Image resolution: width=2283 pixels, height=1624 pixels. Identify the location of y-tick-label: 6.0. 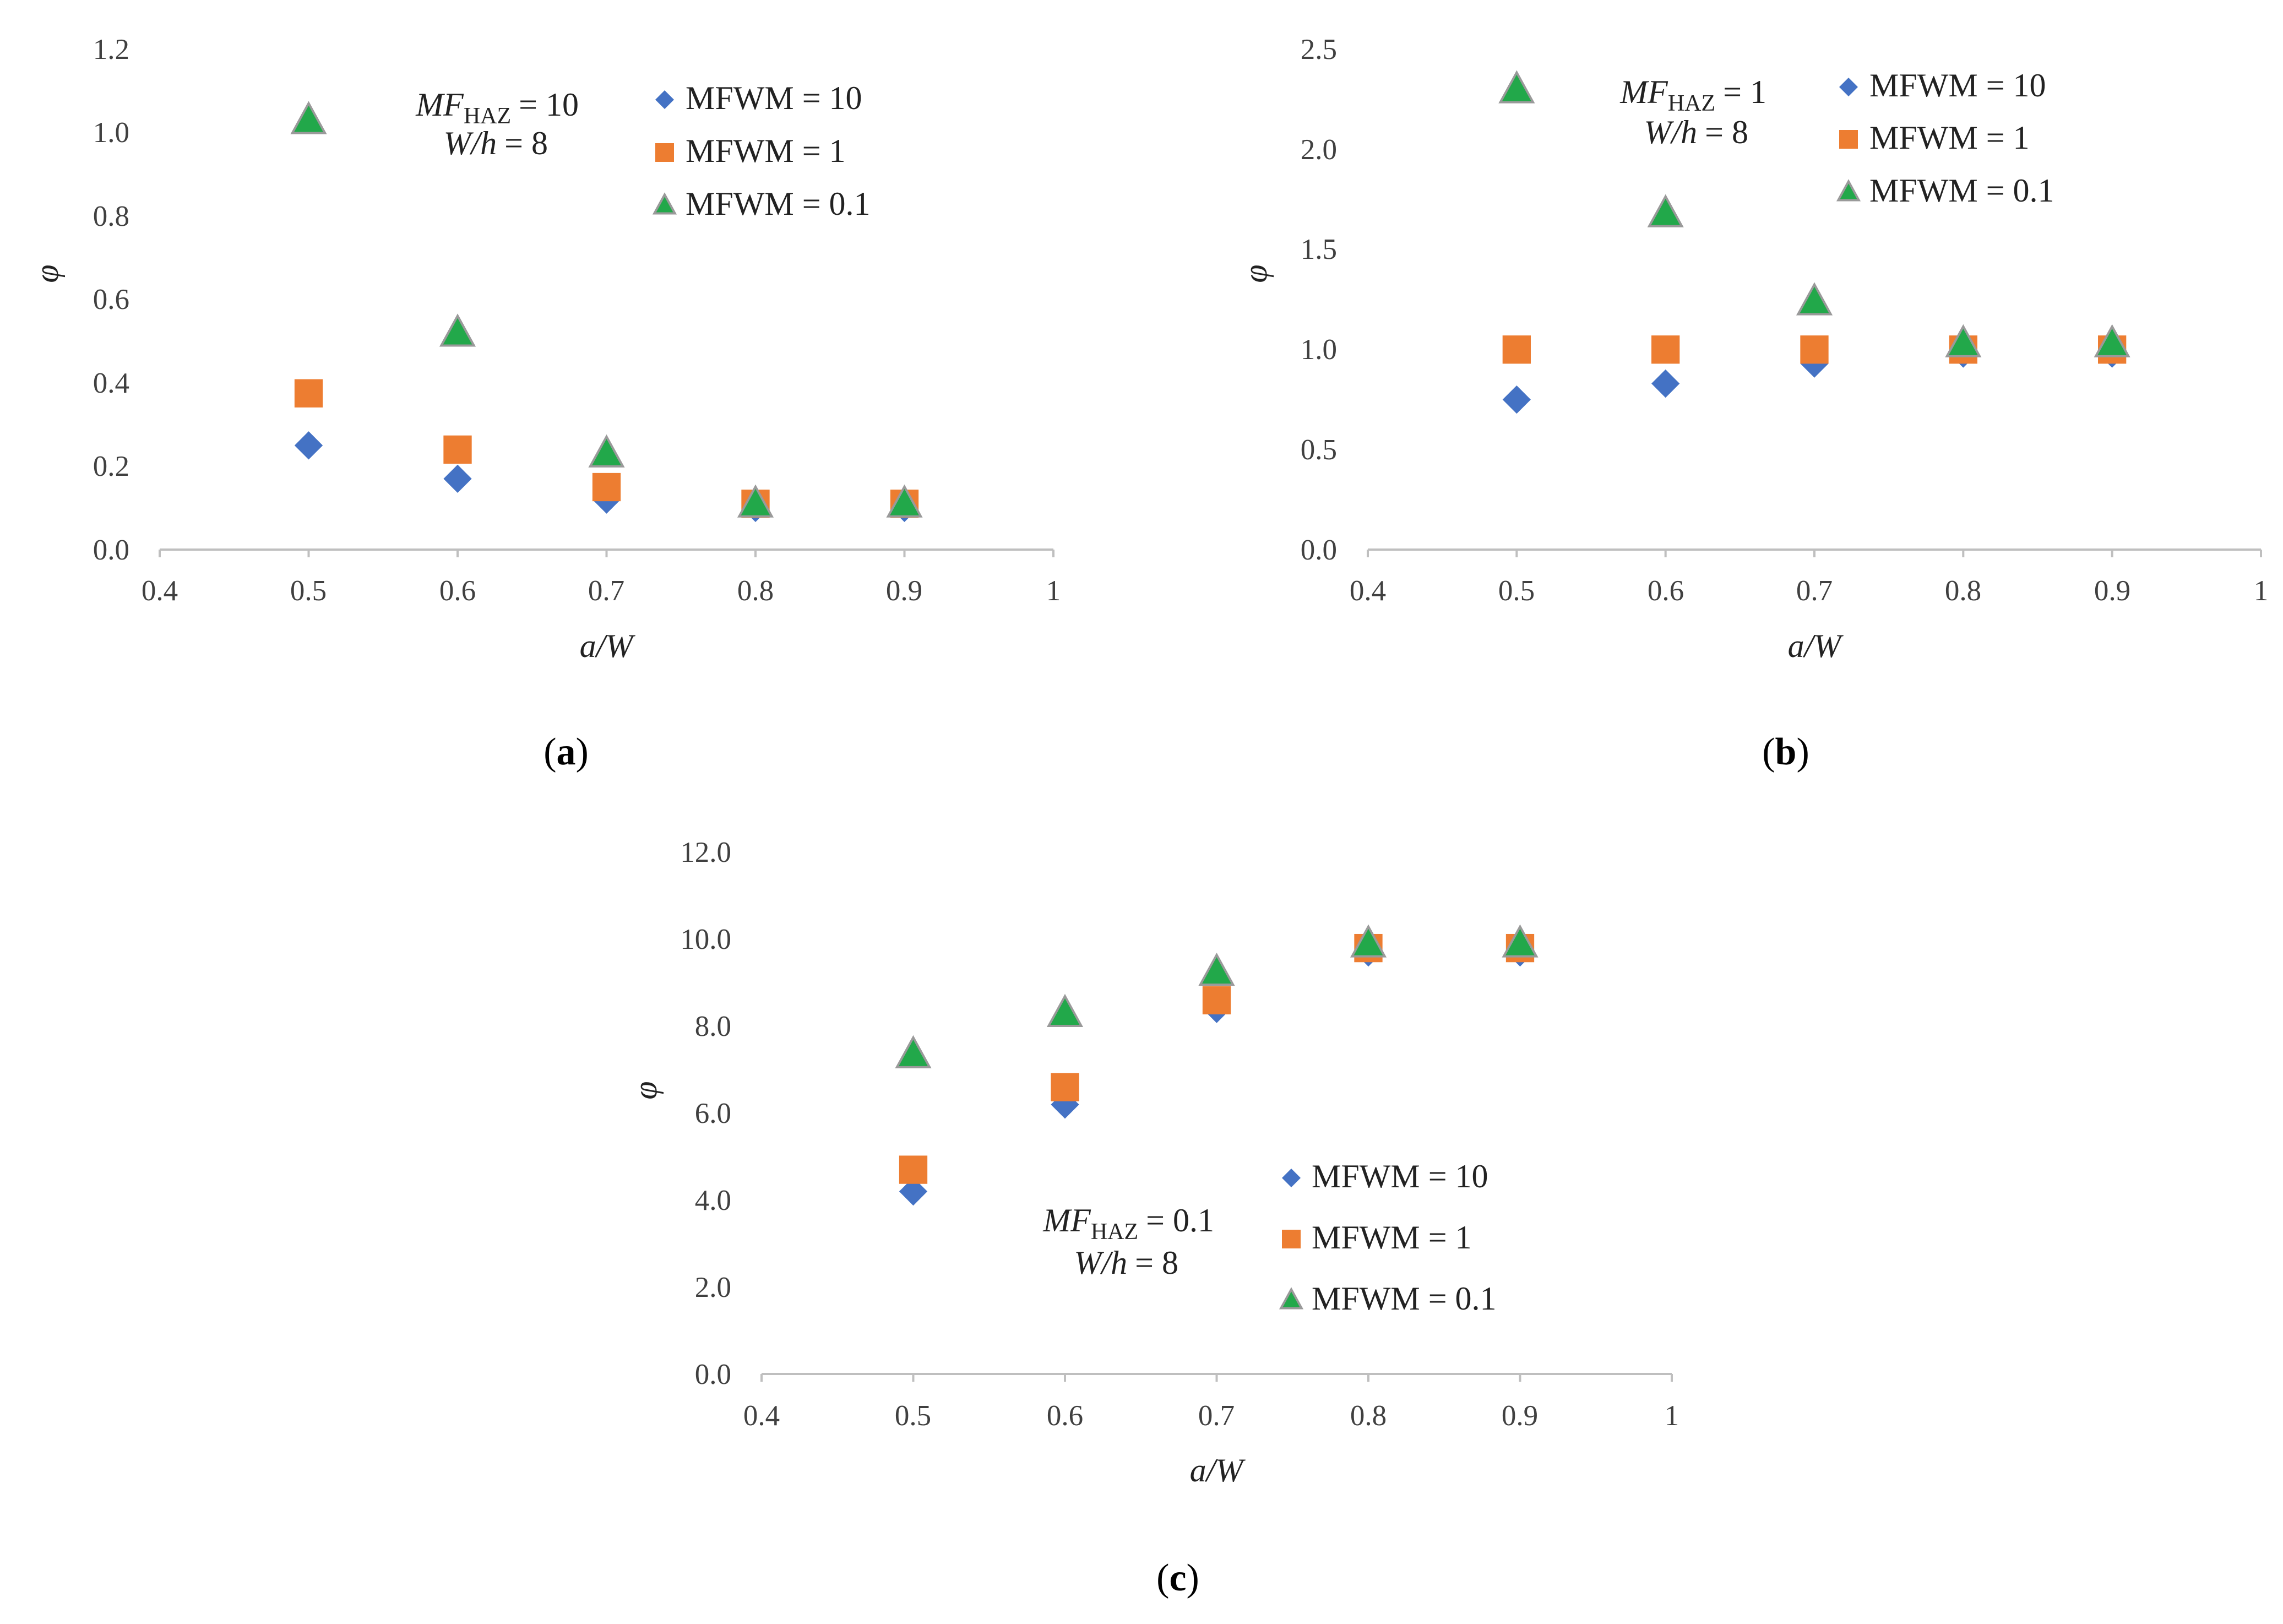
(713, 1113).